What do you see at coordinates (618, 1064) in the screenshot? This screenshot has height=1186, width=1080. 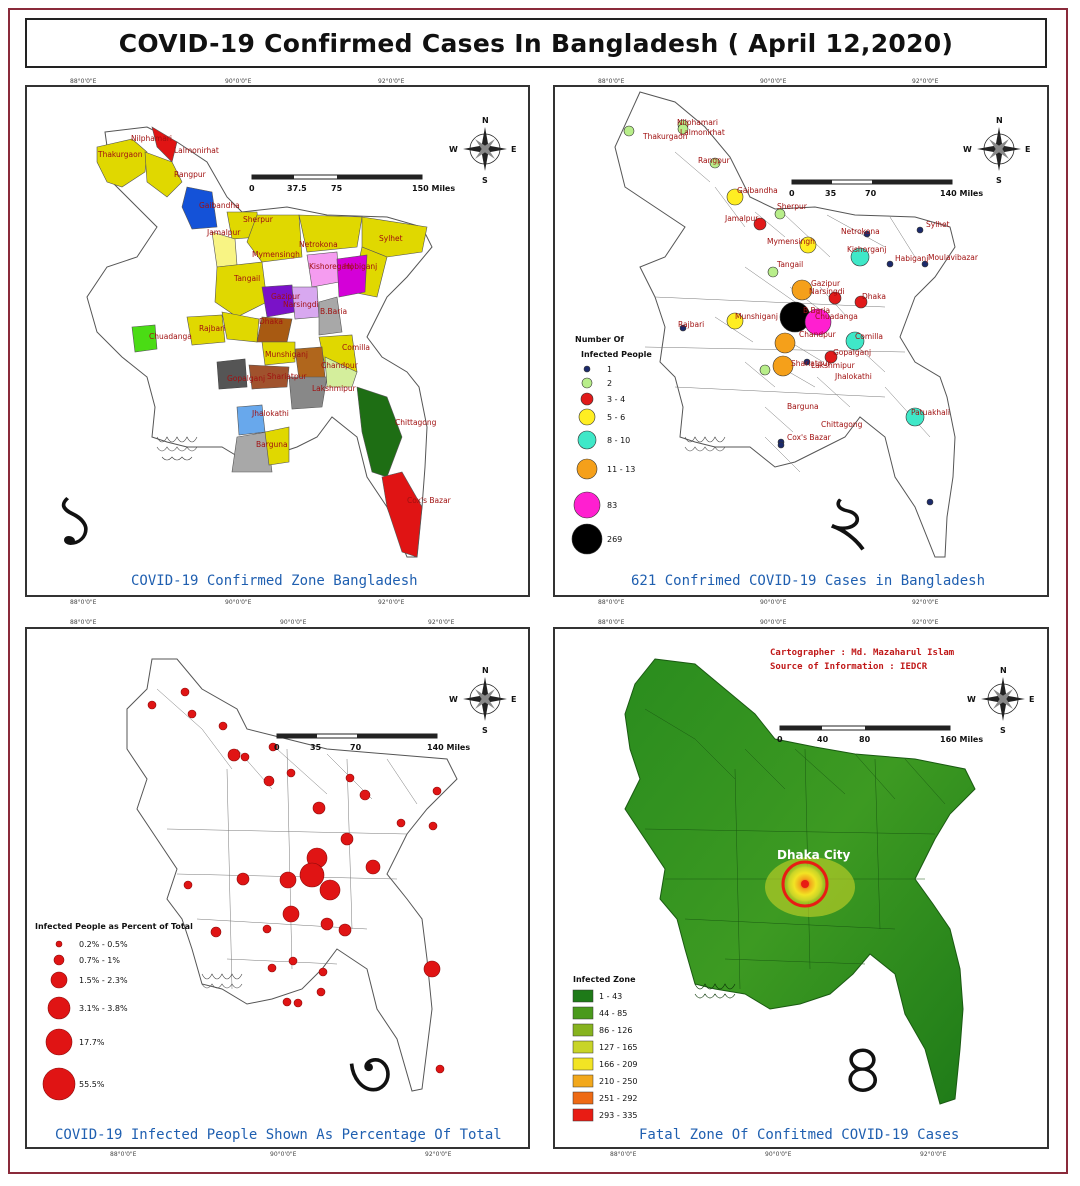 I see `legend-label: 166 - 209` at bounding box center [618, 1064].